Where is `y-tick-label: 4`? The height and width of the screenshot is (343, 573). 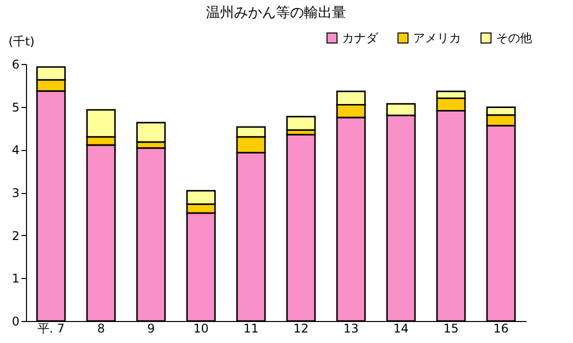
y-tick-label: 4 is located at coordinates (16, 150).